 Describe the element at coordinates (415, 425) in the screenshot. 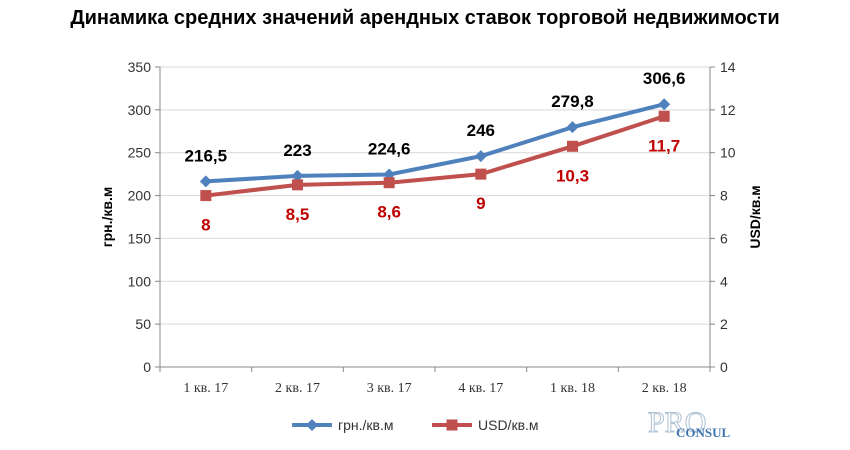

I see `legend: грн./кв.м USD/кв.м` at that location.